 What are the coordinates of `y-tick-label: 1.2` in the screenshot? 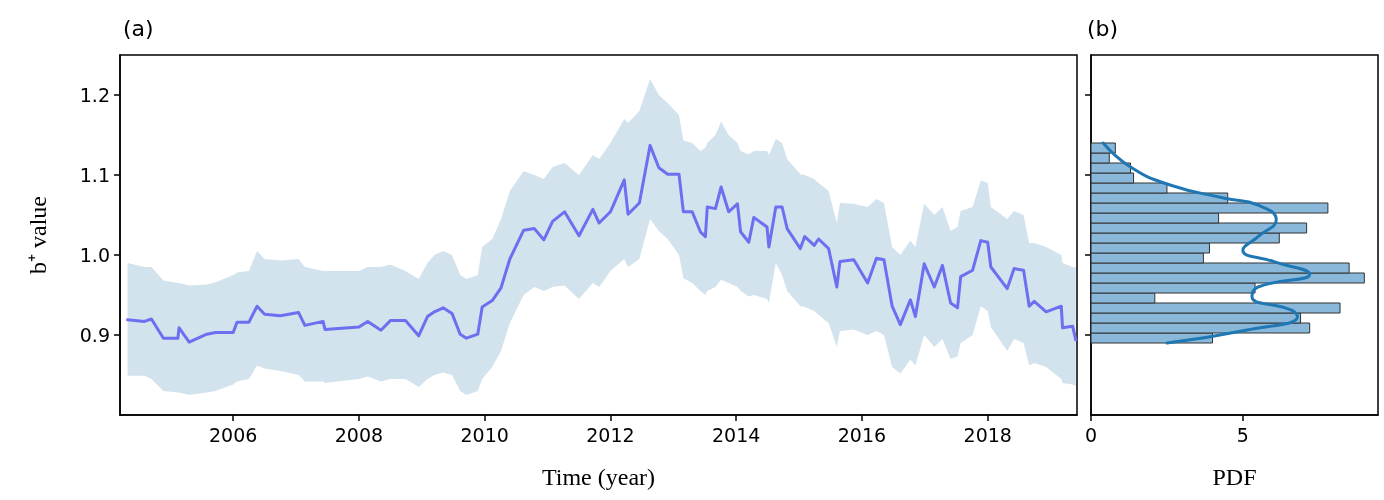 It's located at (94, 95).